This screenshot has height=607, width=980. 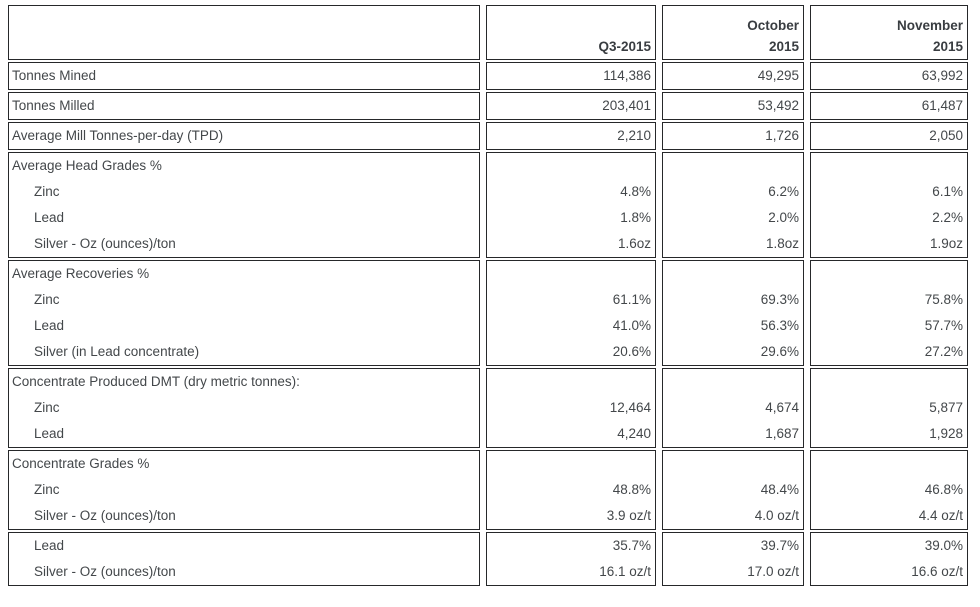 I want to click on cell-value: 1,726, so click(x=782, y=135).